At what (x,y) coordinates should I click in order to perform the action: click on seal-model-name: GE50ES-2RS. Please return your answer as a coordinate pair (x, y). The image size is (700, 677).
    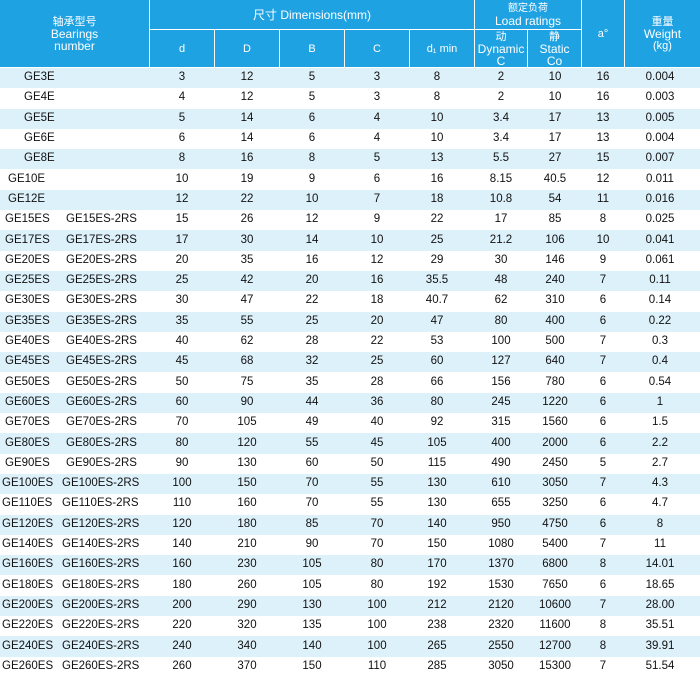
    Looking at the image, I should click on (101, 381).